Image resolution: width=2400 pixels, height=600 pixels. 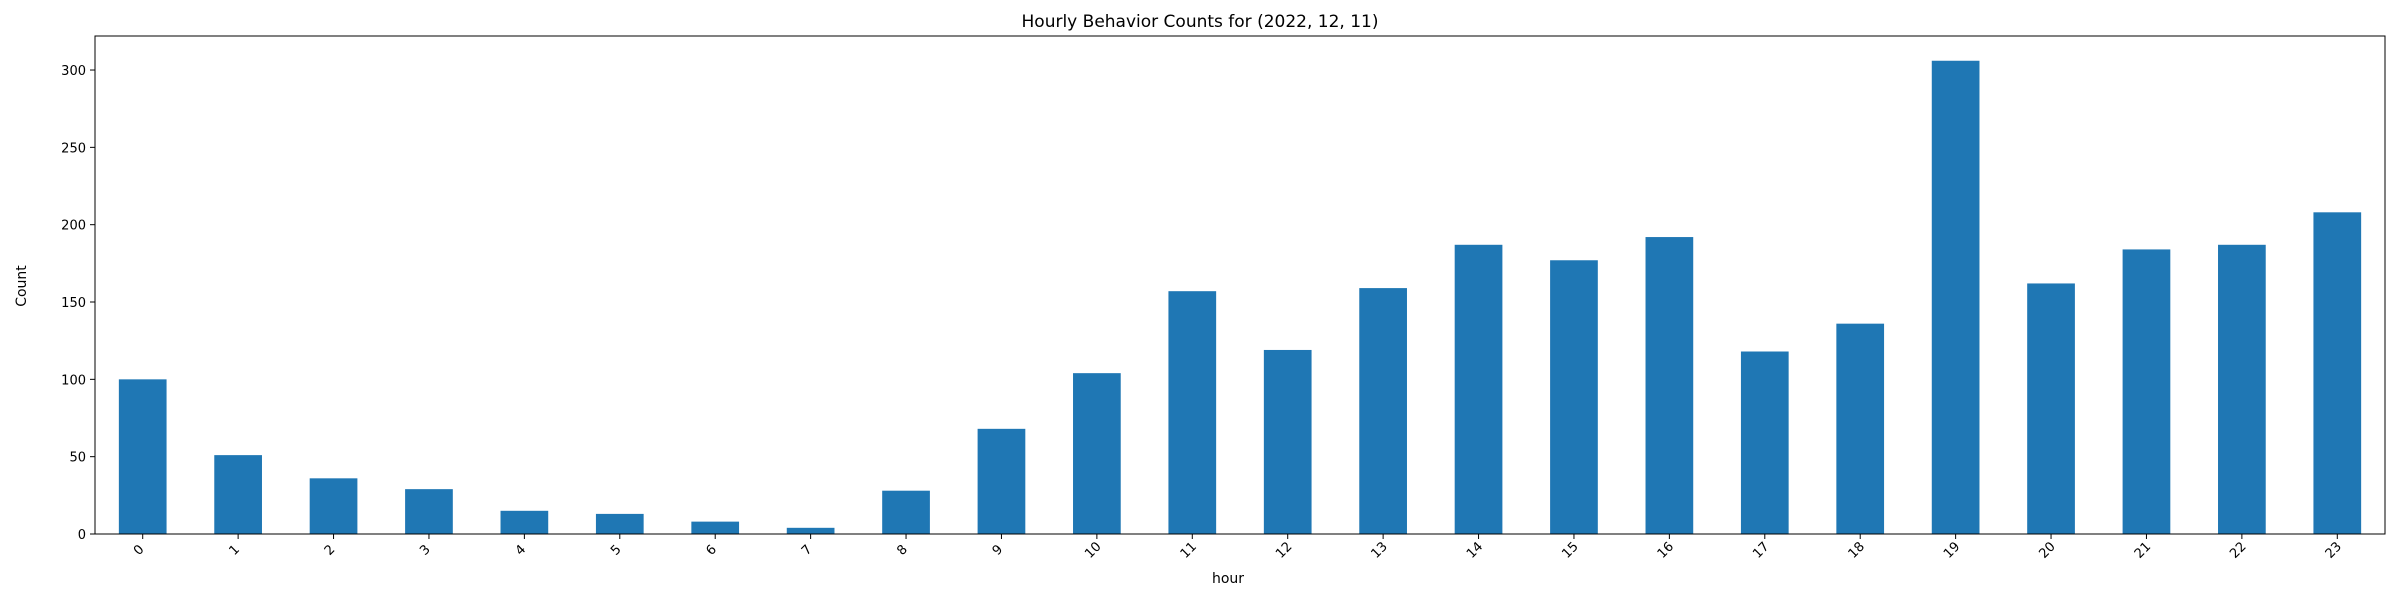 I want to click on x-tick-label: 21, so click(x=2143, y=550).